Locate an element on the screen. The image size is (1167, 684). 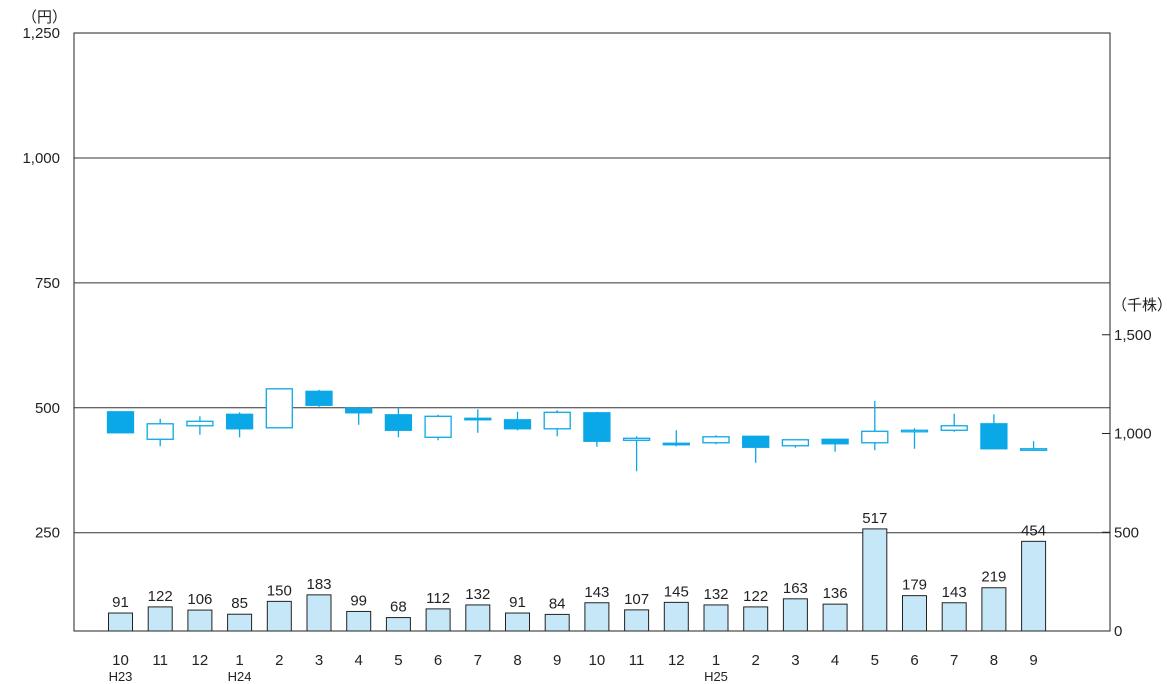
volume-label: 85 is located at coordinates (239, 603).